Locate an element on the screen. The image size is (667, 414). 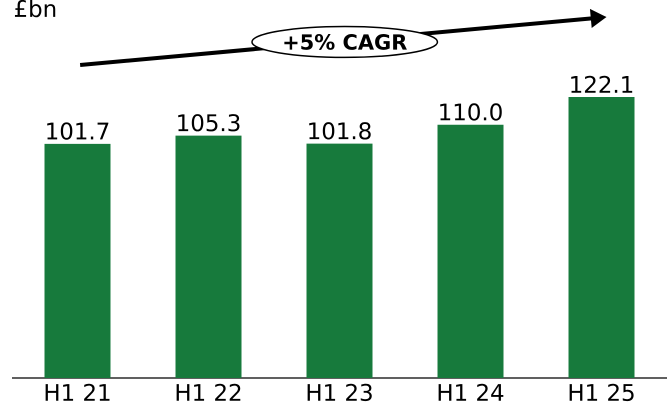
data-label: 122.1 is located at coordinates (601, 84).